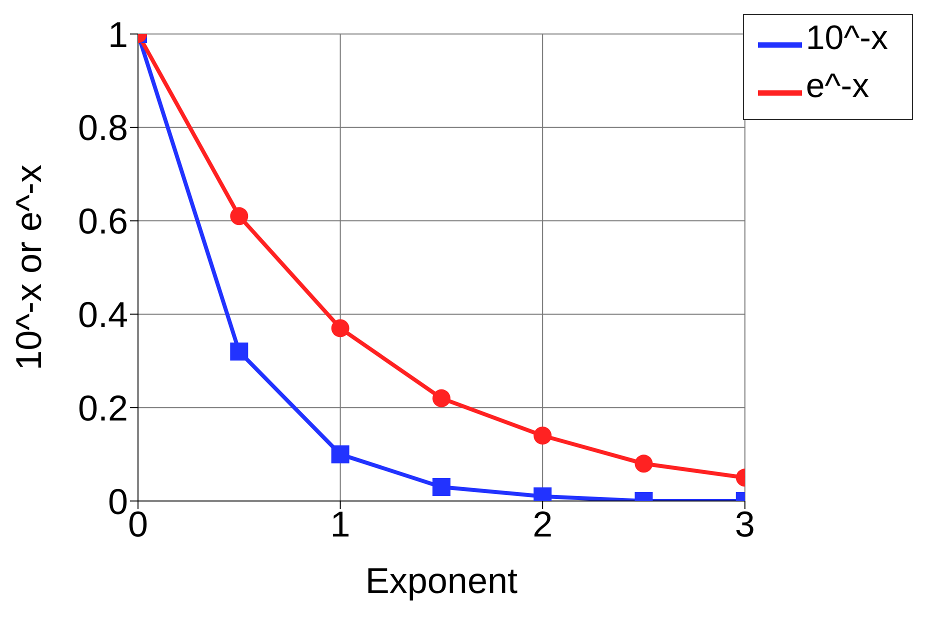 Image resolution: width=935 pixels, height=619 pixels. Describe the element at coordinates (103, 314) in the screenshot. I see `y-tick-label: 0.4` at that location.